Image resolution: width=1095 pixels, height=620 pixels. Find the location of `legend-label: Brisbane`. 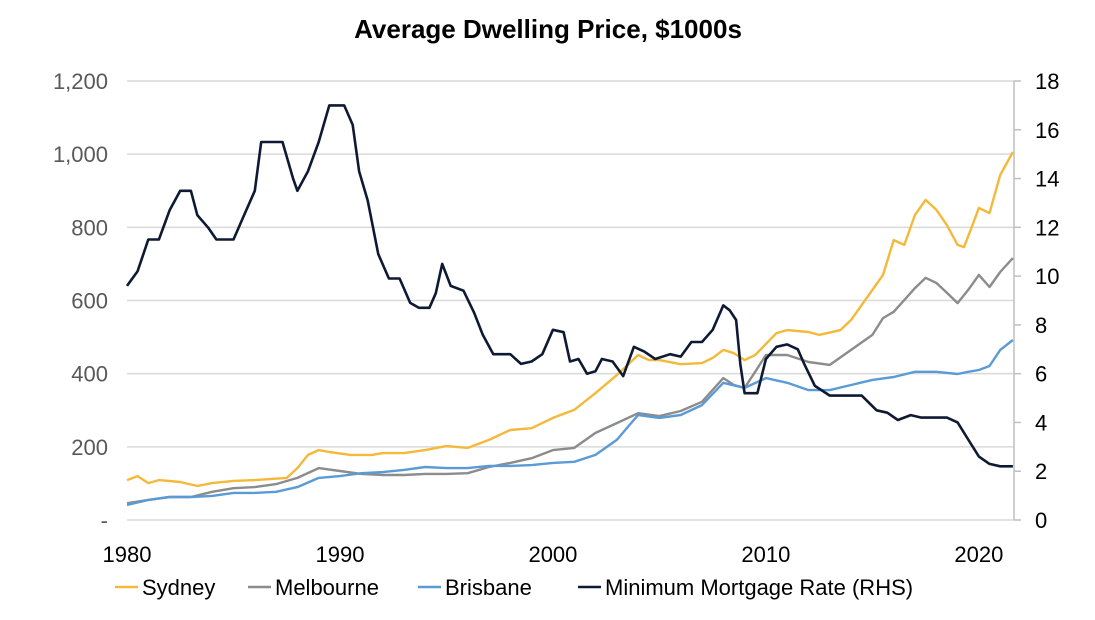

legend-label: Brisbane is located at coordinates (488, 587).